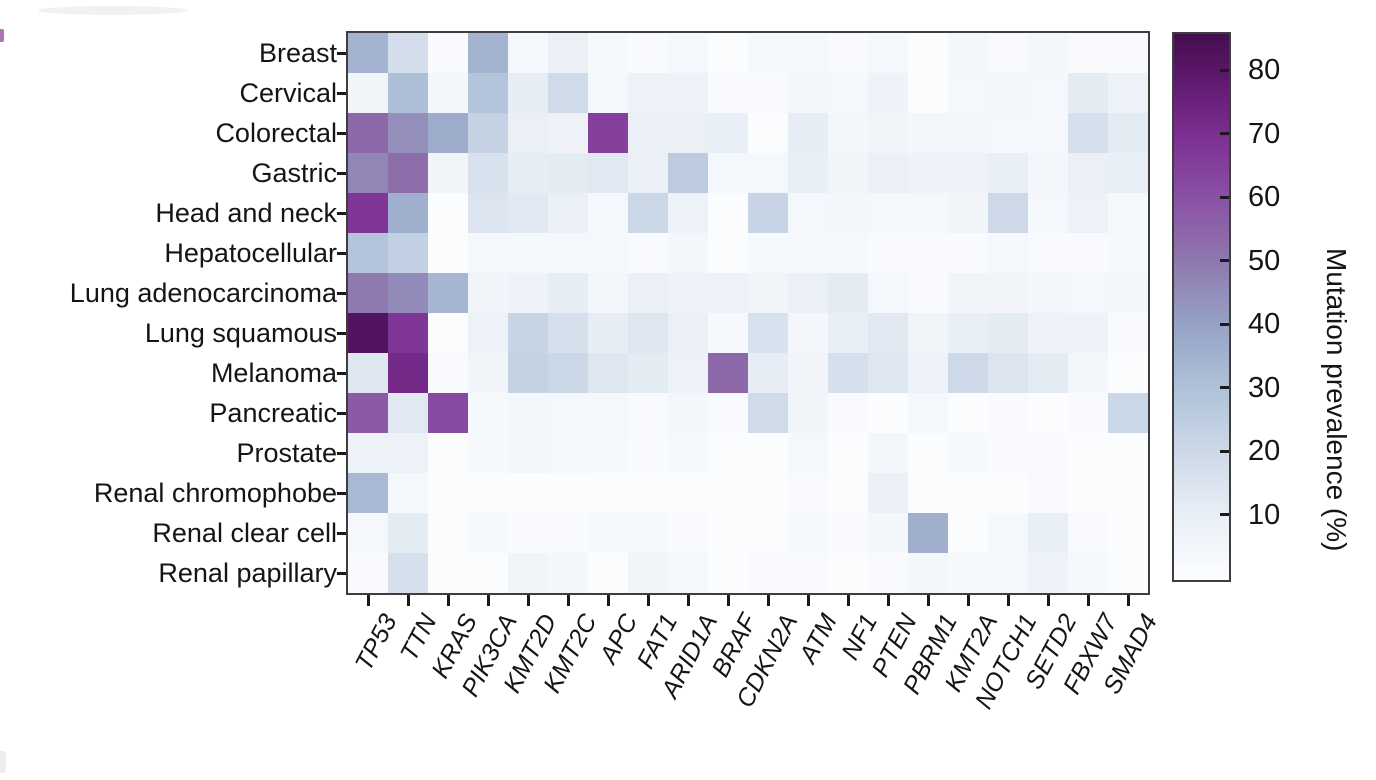  I want to click on crop-artifact-gray-fragment, so click(3, 762).